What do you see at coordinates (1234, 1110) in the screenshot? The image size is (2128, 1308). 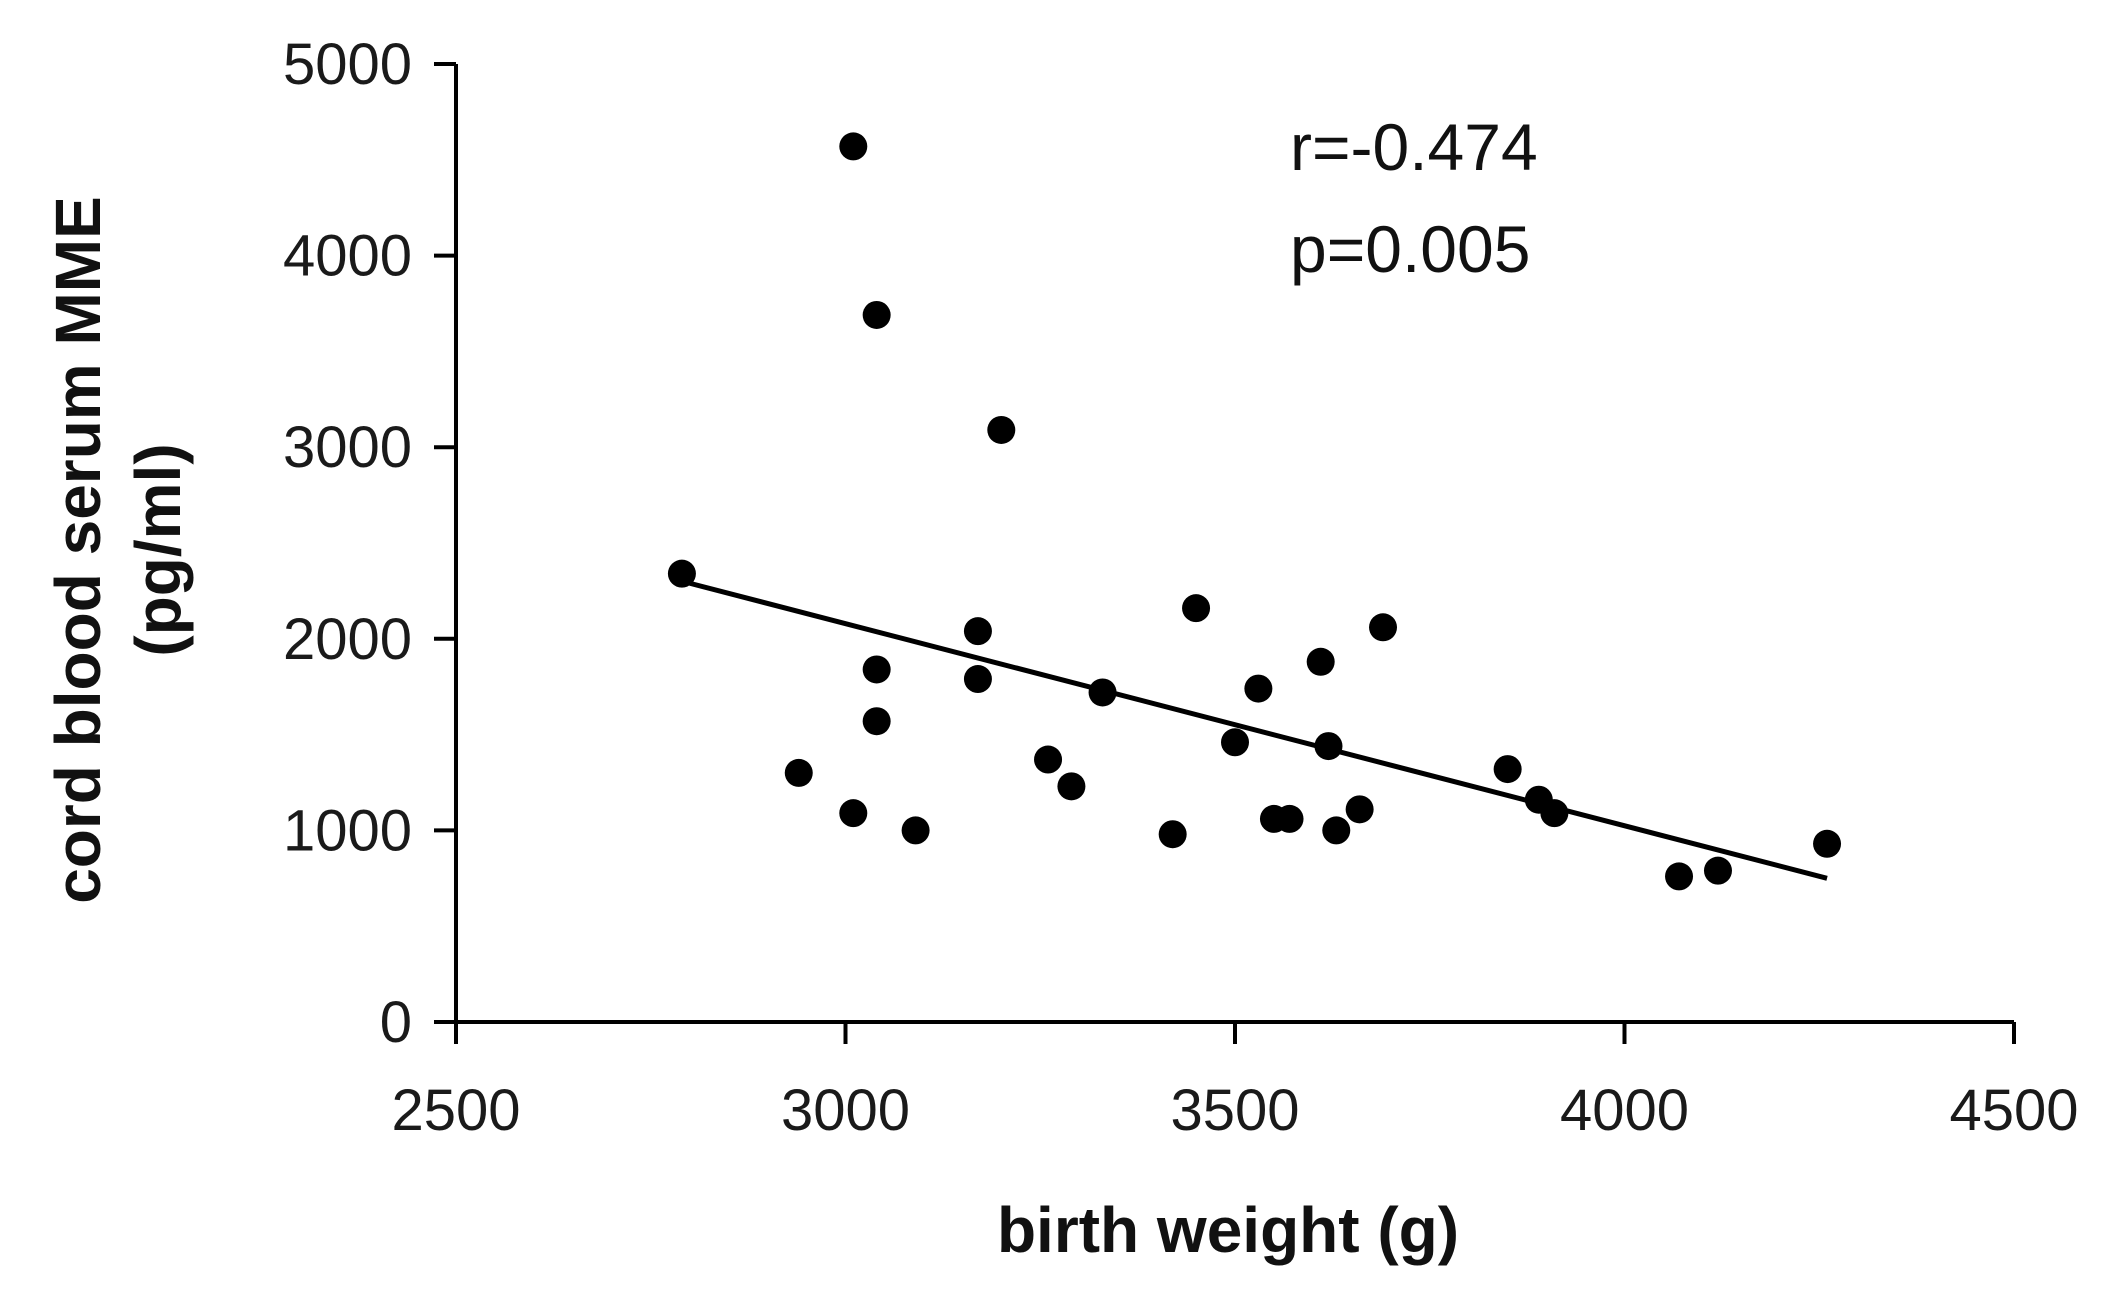 I see `x-tick-label: 3500` at bounding box center [1234, 1110].